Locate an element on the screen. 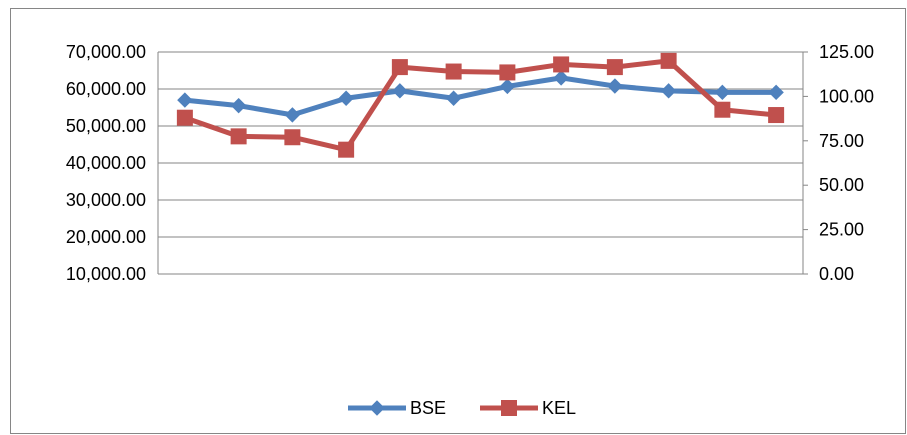 Image resolution: width=907 pixels, height=435 pixels. legend-item-bse: BSE is located at coordinates (397, 408).